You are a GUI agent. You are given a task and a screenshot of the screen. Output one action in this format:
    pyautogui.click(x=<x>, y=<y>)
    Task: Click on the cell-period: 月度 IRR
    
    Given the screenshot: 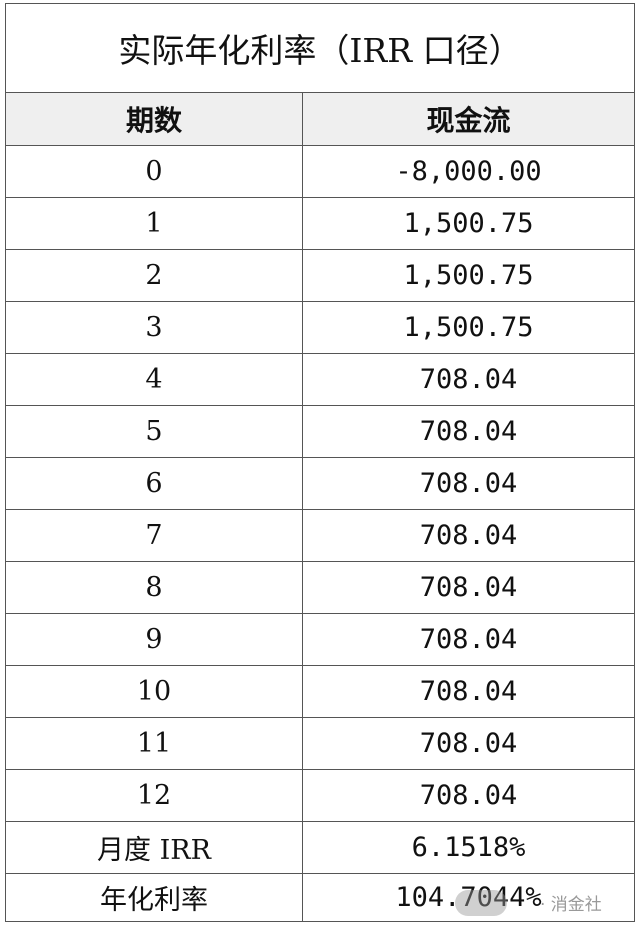 What is the action you would take?
    pyautogui.click(x=154, y=847)
    